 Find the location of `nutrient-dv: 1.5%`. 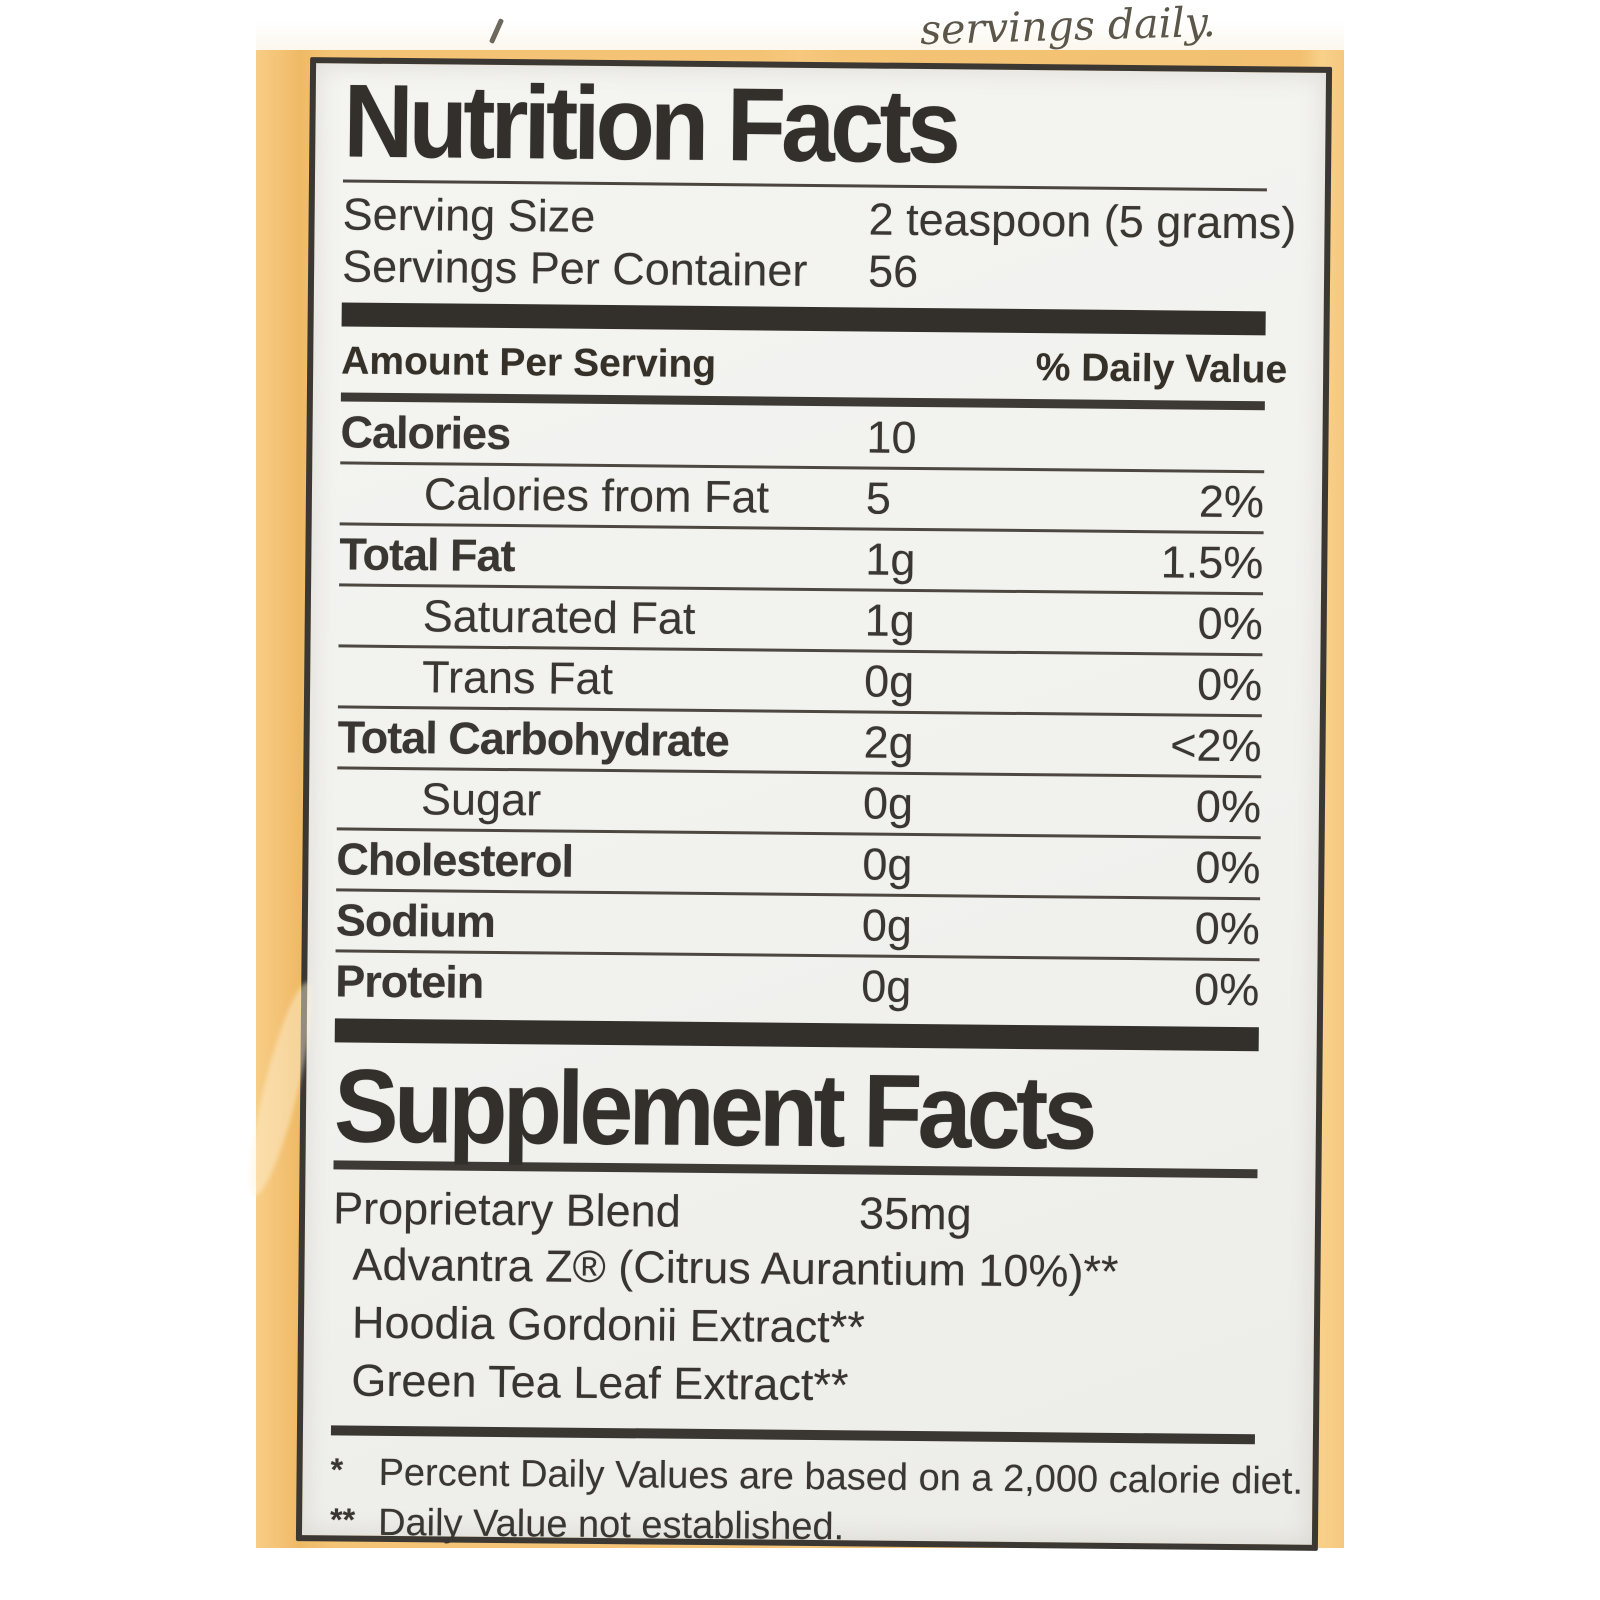

nutrient-dv: 1.5% is located at coordinates (1212, 562).